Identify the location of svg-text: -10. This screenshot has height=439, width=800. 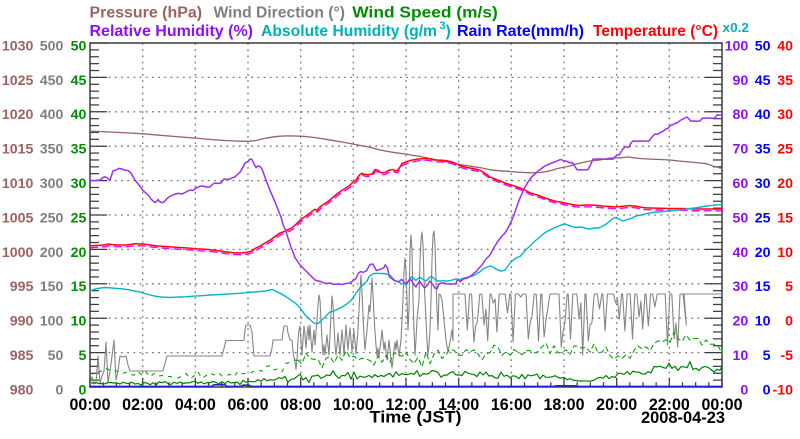
(782, 390).